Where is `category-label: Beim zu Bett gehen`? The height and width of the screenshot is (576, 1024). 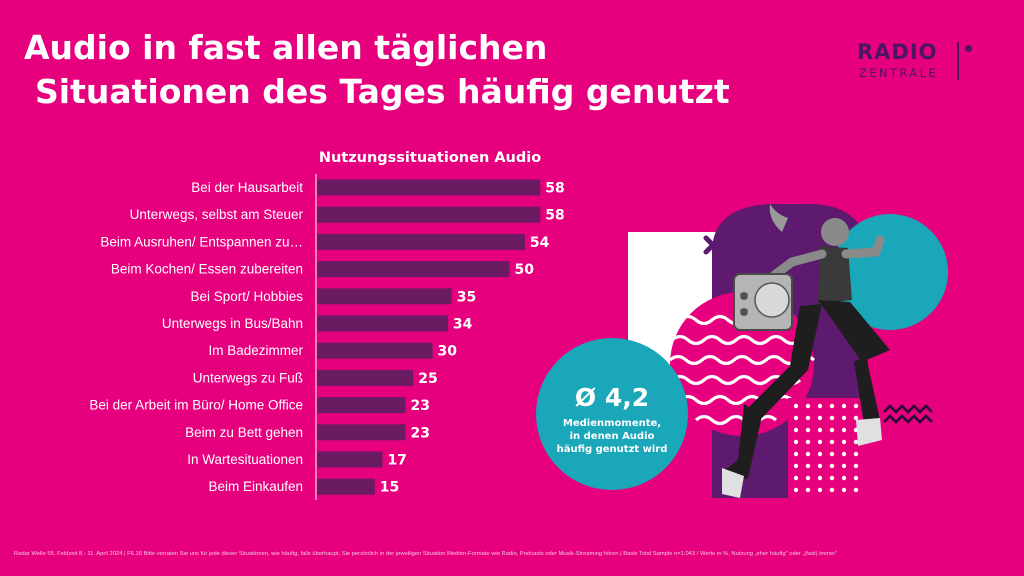
category-label: Beim zu Bett gehen is located at coordinates (244, 432).